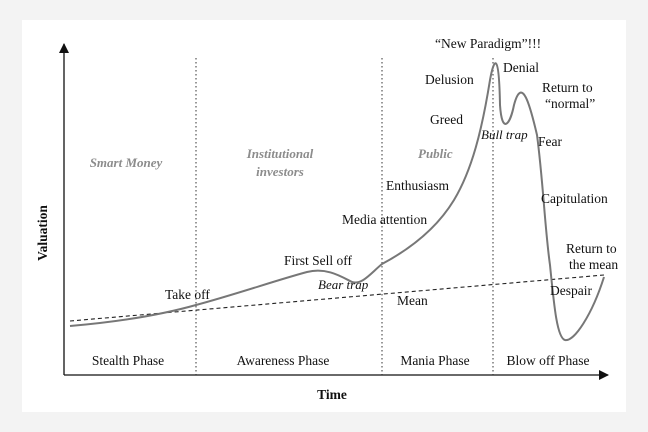 This screenshot has height=432, width=648. What do you see at coordinates (280, 153) in the screenshot?
I see `group-institutional-line1: Institutional` at bounding box center [280, 153].